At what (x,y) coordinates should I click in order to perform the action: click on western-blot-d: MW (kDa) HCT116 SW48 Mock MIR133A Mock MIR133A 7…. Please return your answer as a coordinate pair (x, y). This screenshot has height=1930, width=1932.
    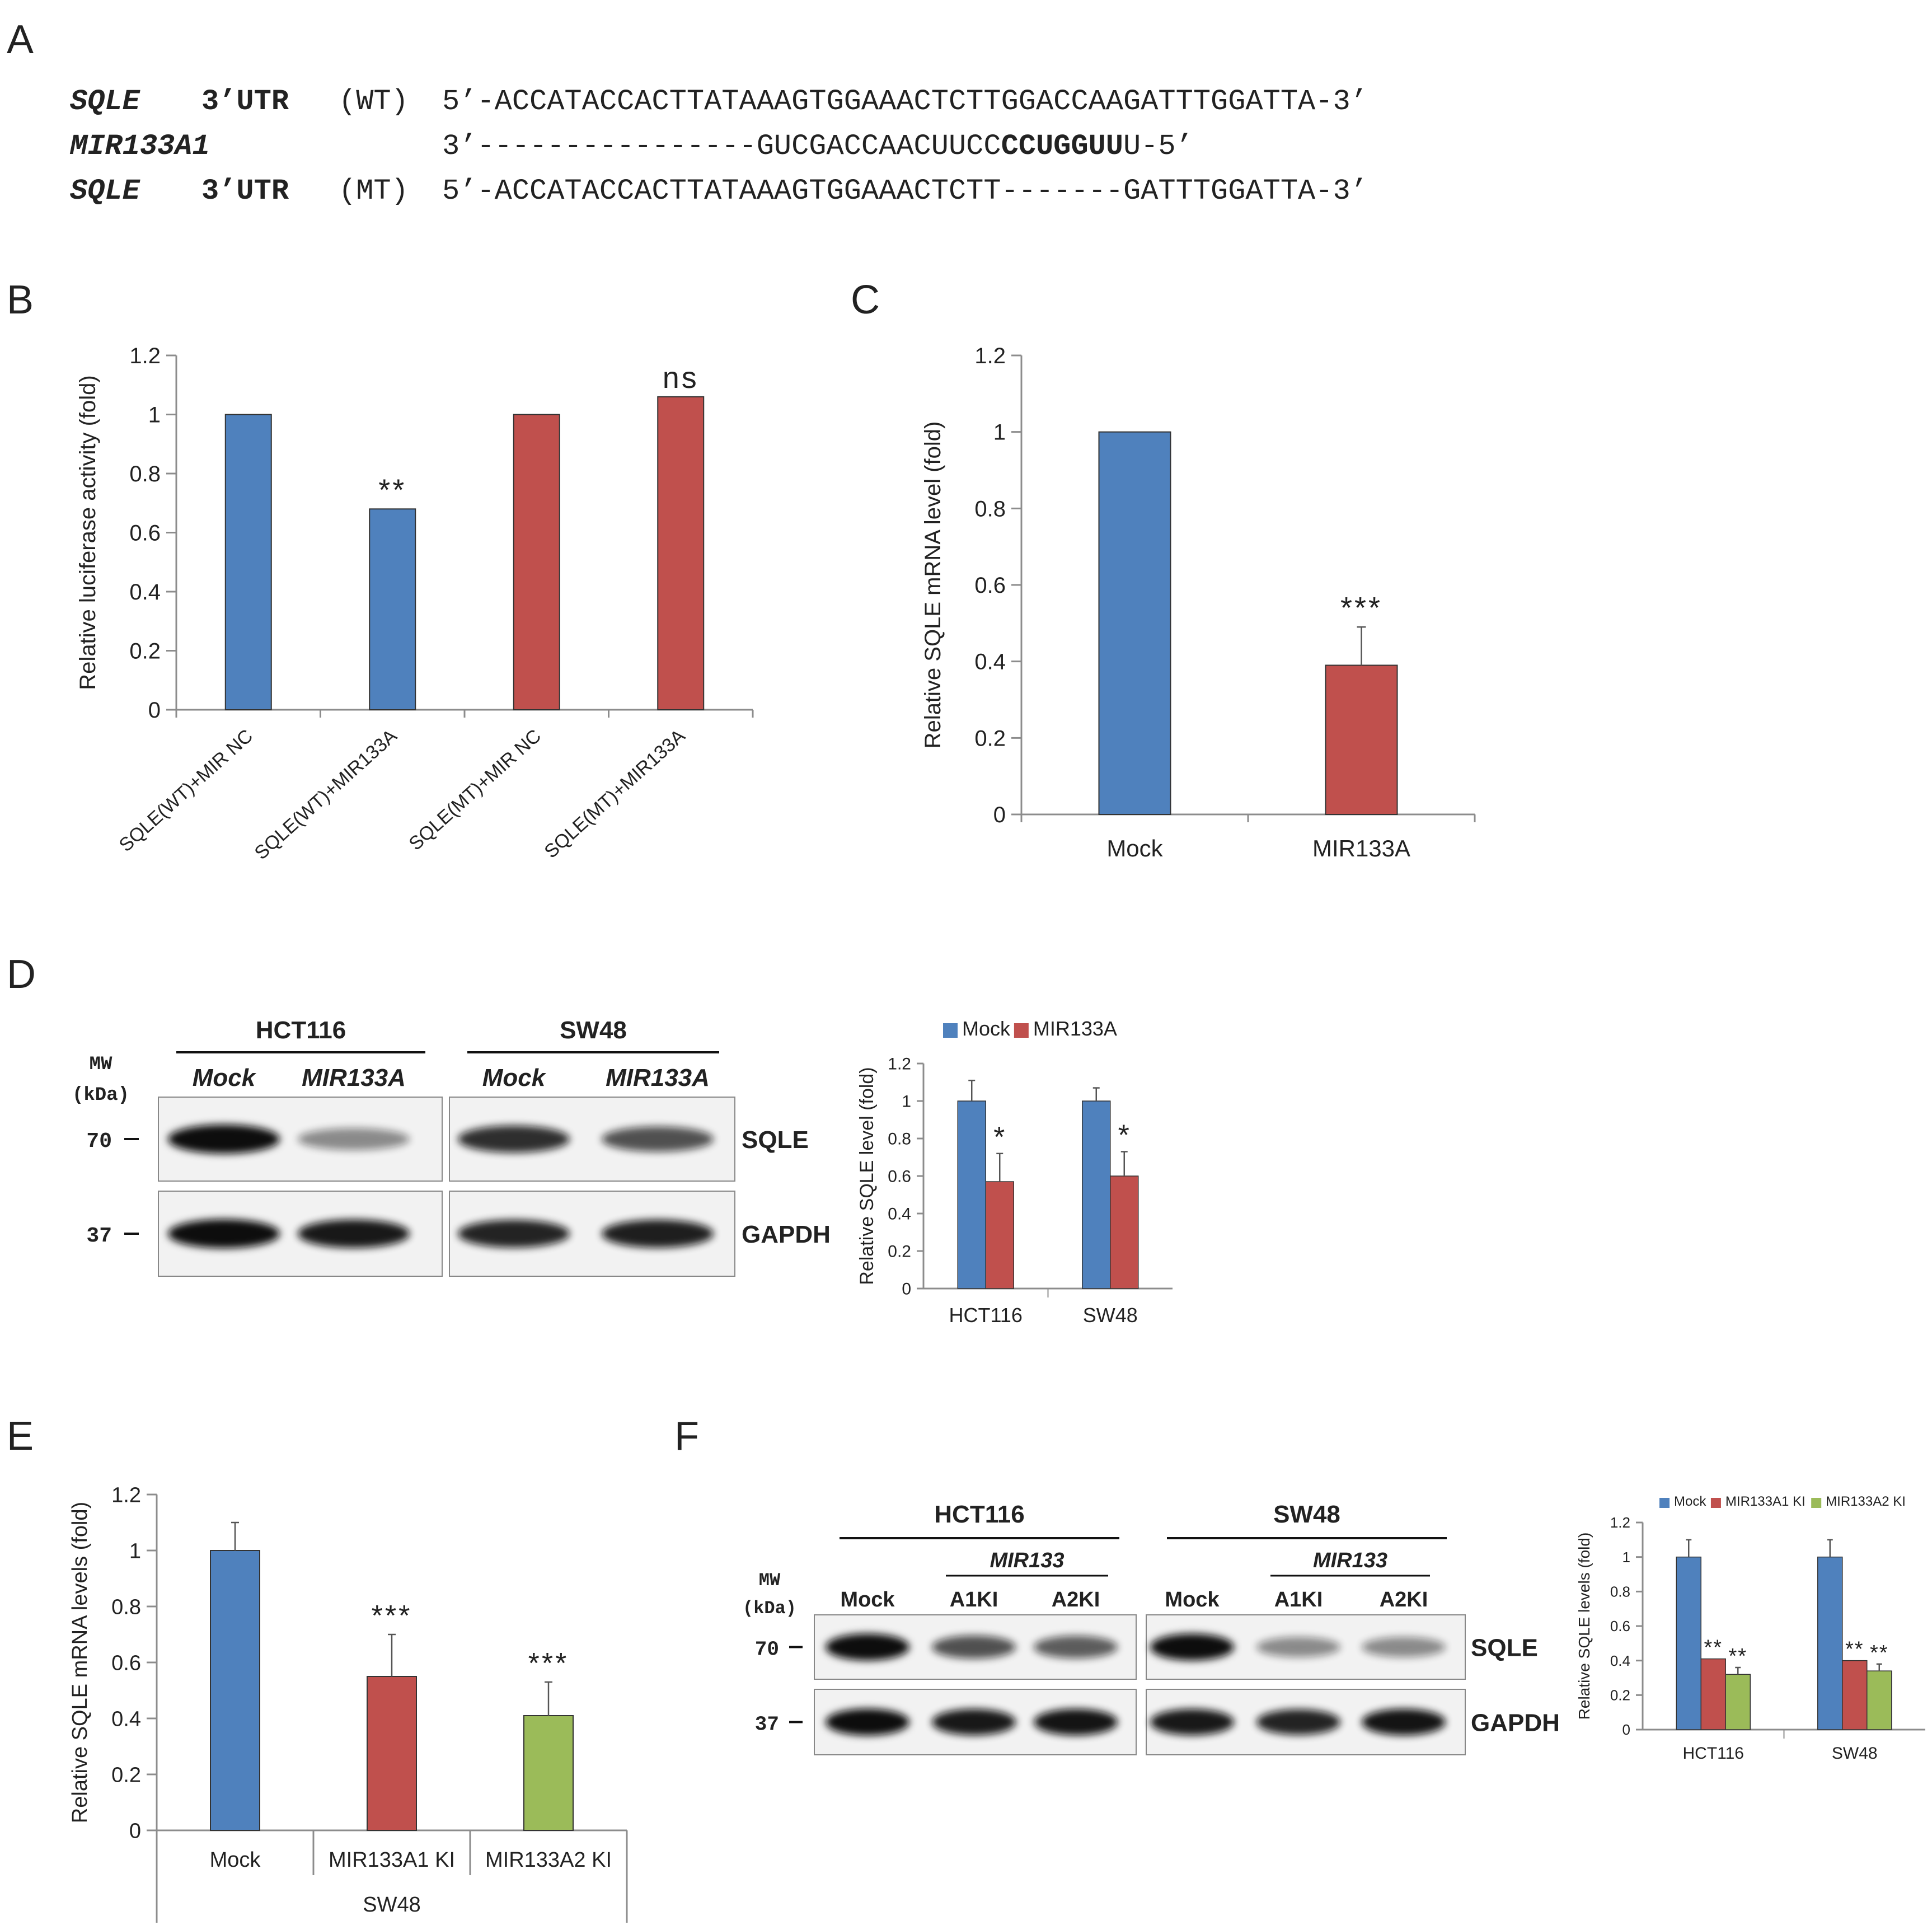
    Looking at the image, I should click on (451, 1146).